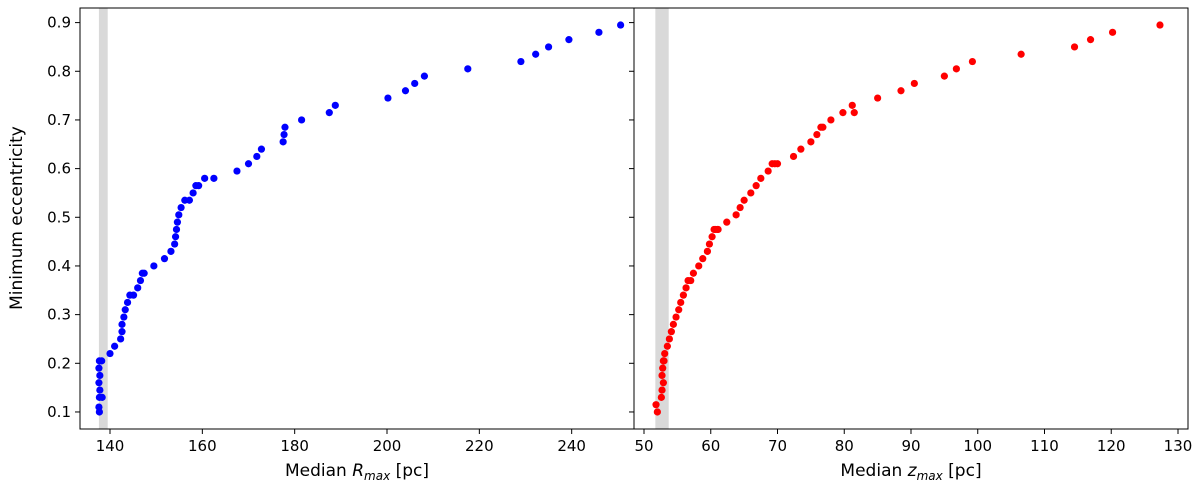 The height and width of the screenshot is (489, 1200). What do you see at coordinates (17, 218) in the screenshot?
I see `y-axis-label: Minimum eccentricity` at bounding box center [17, 218].